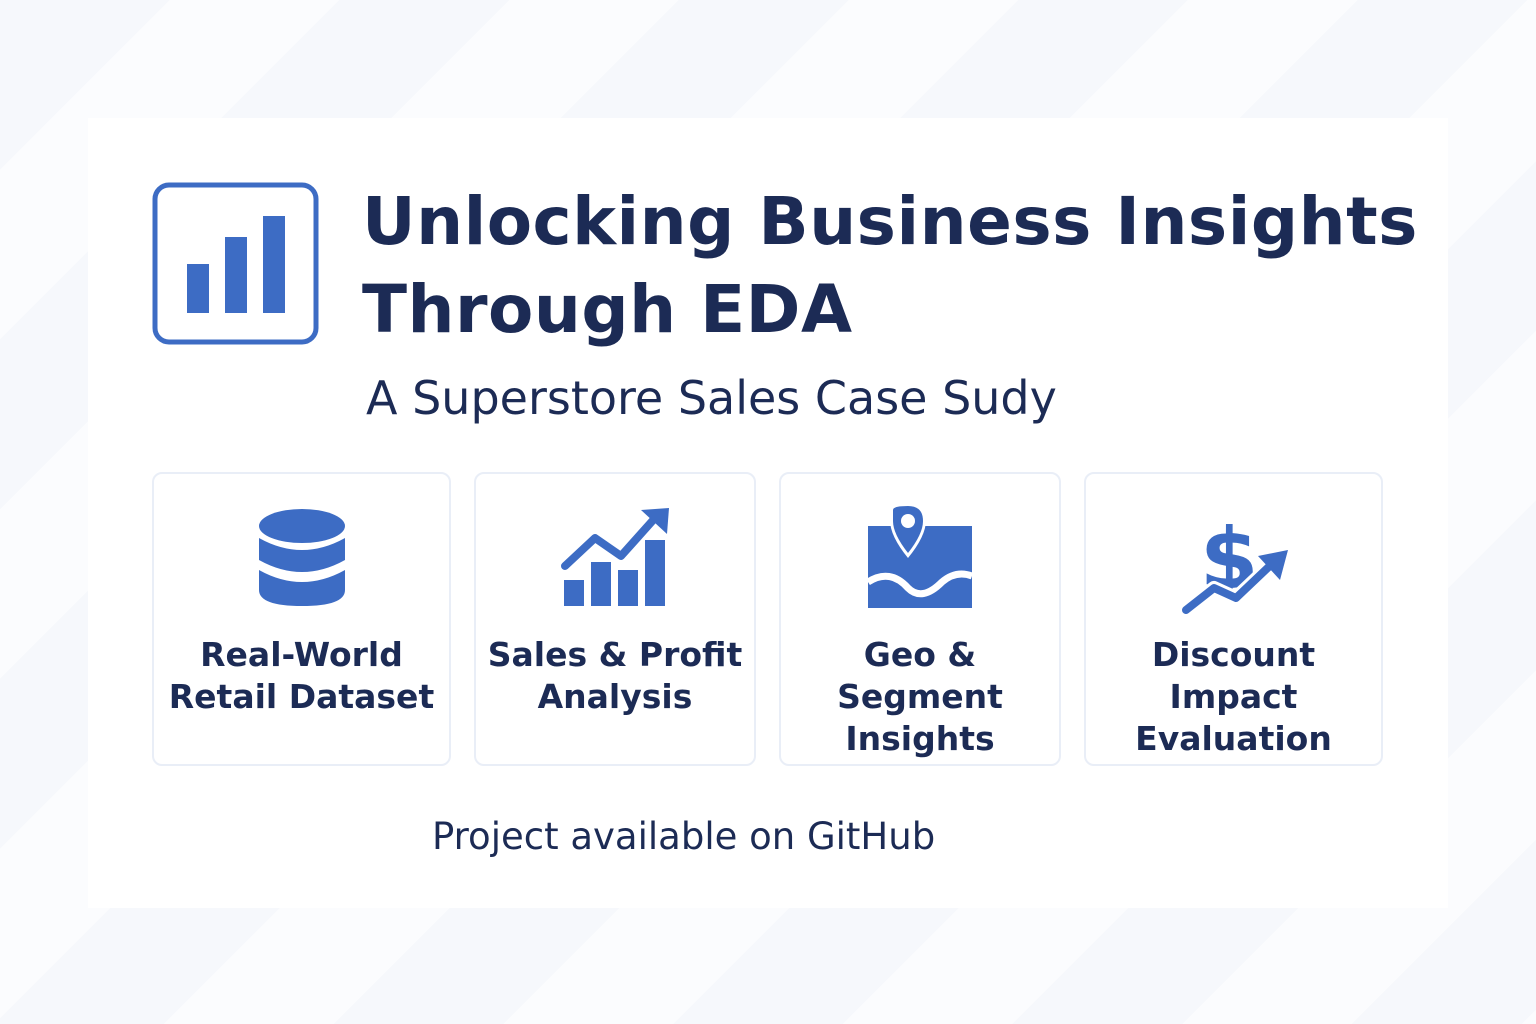 This screenshot has height=1024, width=1536. What do you see at coordinates (1233, 738) in the screenshot?
I see `feature-label-line: Evaluation` at bounding box center [1233, 738].